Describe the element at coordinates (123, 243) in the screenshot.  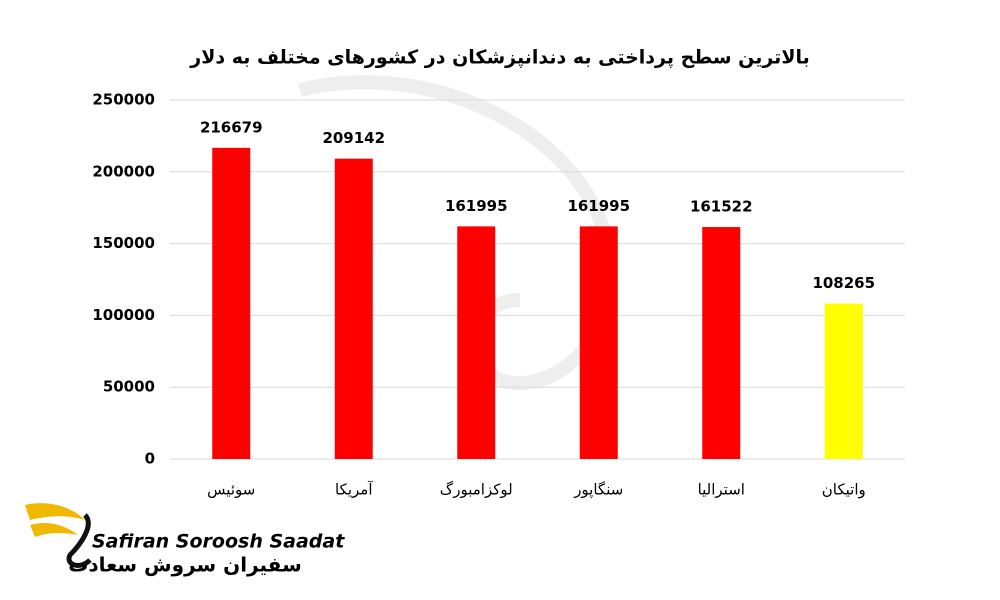
I see `y-tick-label: 150000` at that location.